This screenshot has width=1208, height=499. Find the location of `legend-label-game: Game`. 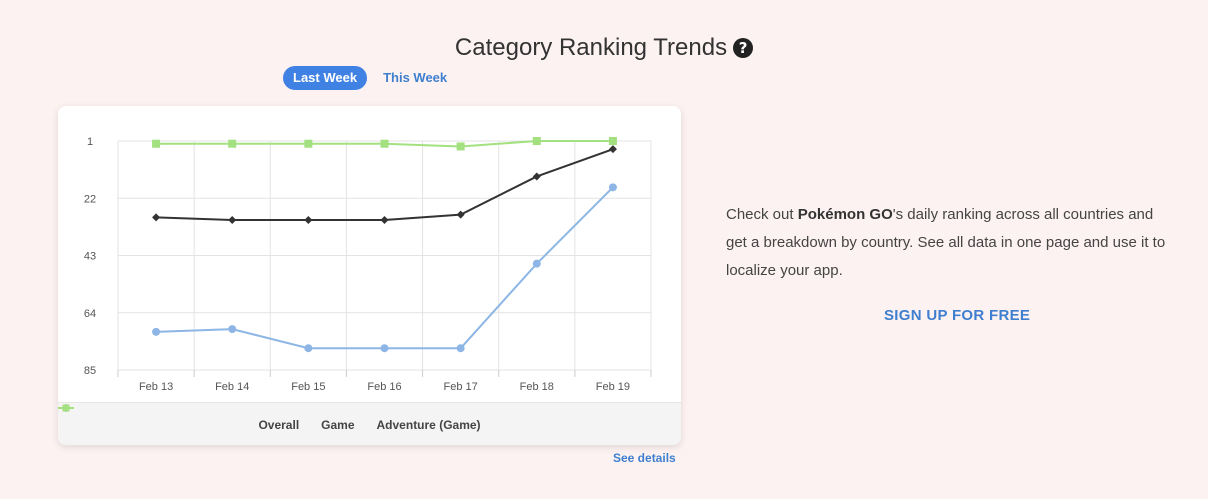

legend-label-game: Game is located at coordinates (338, 424).